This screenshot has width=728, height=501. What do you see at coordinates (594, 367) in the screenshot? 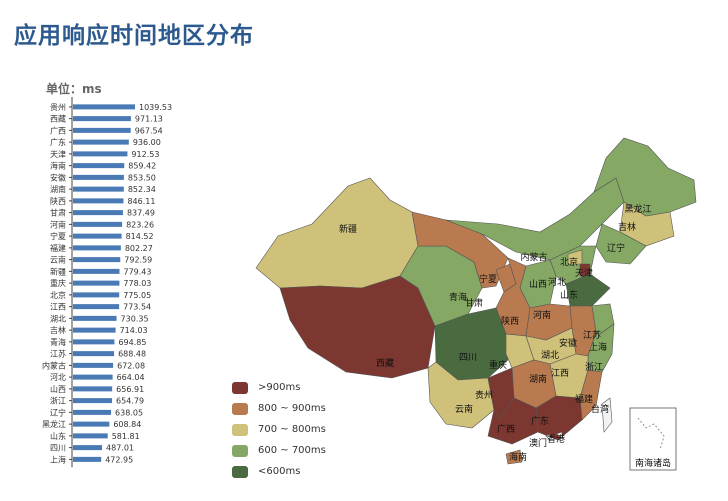
I see `map-region-label: 浙江` at bounding box center [594, 367].